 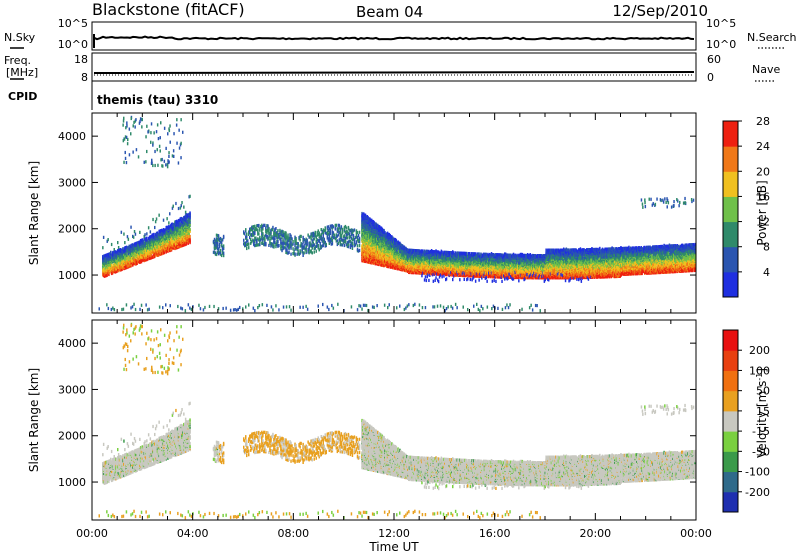 What do you see at coordinates (772, 37) in the screenshot?
I see `noise-search-label: N.Search` at bounding box center [772, 37].